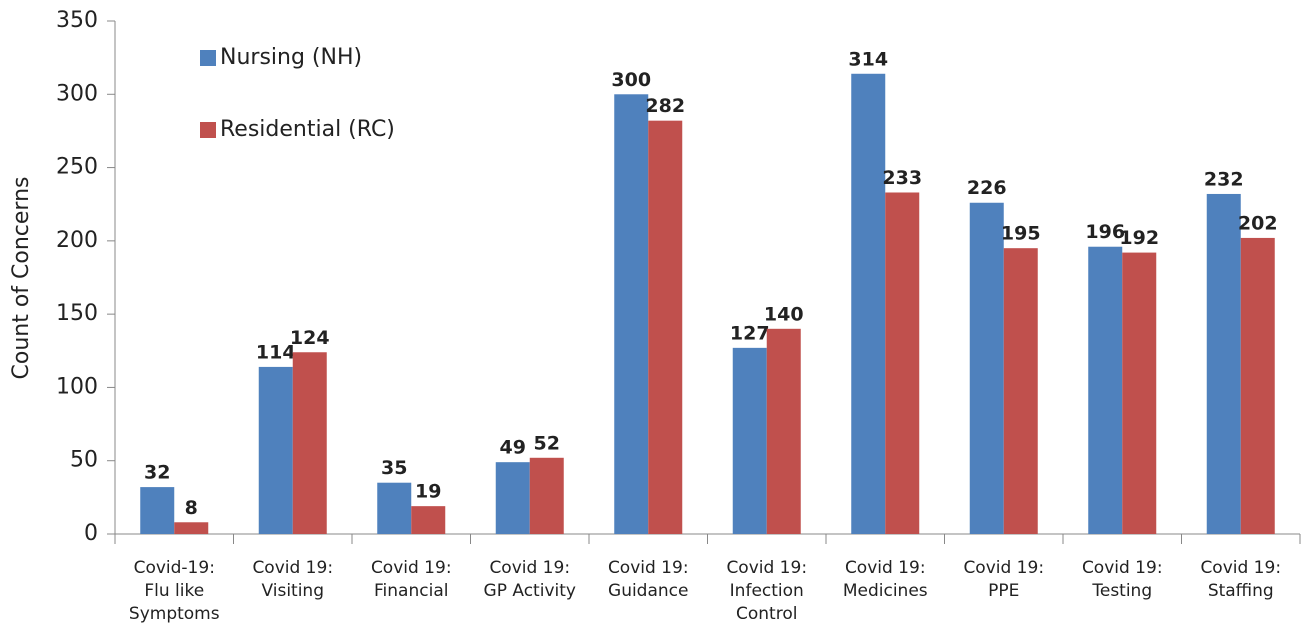  Describe the element at coordinates (868, 59) in the screenshot. I see `data-label: 314` at that location.